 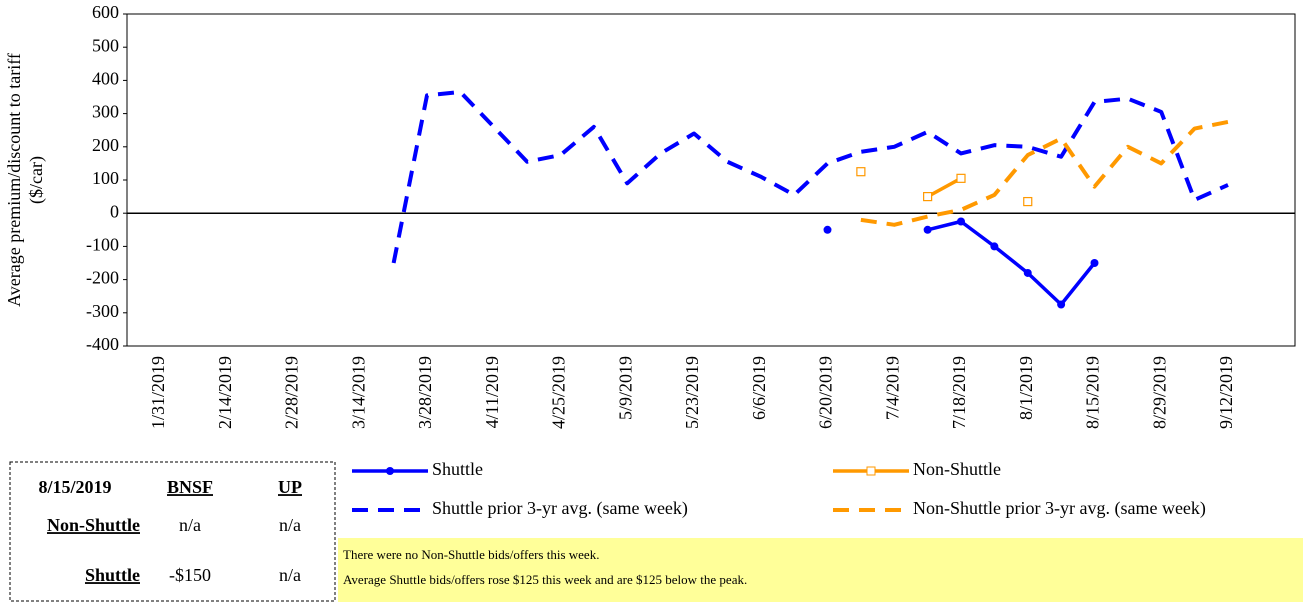 I want to click on y-tick-label: -200, so click(x=102, y=278).